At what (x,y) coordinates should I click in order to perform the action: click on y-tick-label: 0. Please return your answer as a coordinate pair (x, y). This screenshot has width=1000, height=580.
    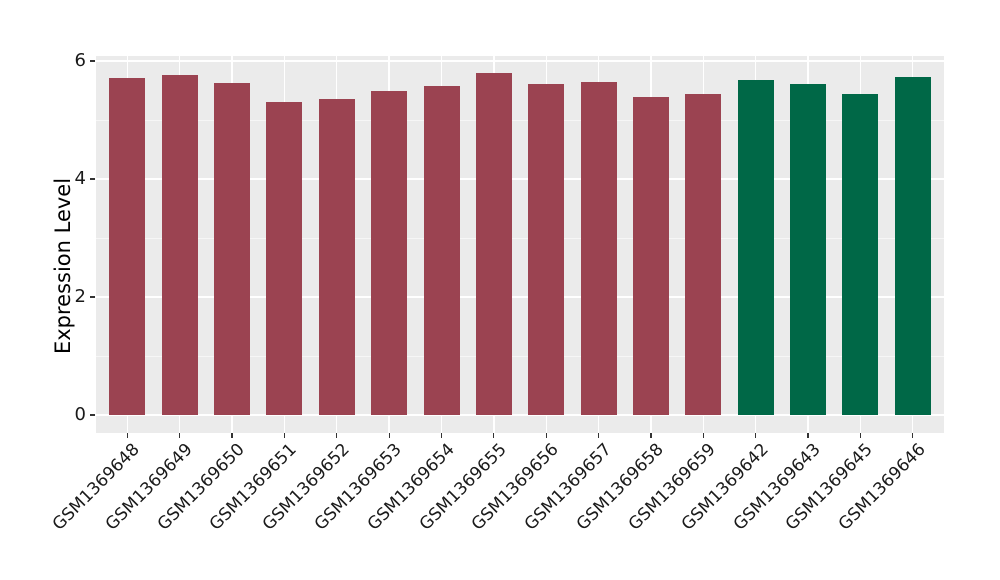
    Looking at the image, I should click on (80, 414).